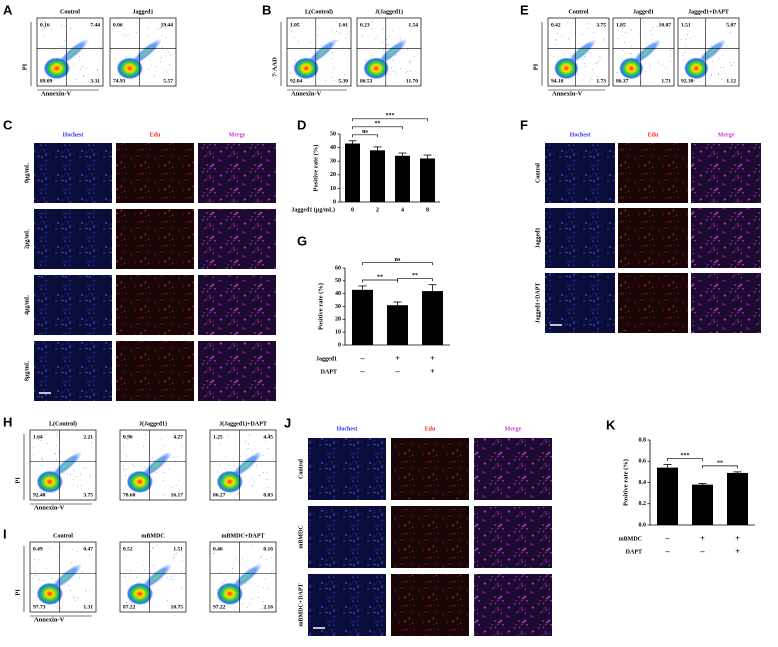 The height and width of the screenshot is (647, 778). What do you see at coordinates (27, 305) in the screenshot?
I see `row-label: 4μg/mL` at bounding box center [27, 305].